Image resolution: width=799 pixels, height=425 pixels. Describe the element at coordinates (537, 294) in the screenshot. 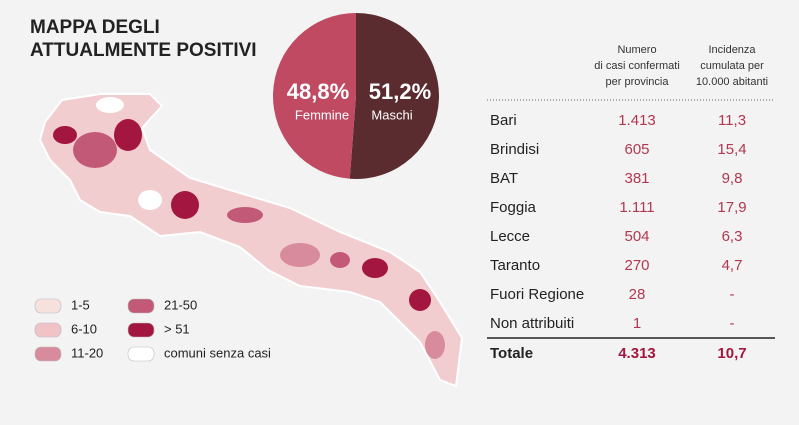

I see `row-label: Fuori Regione` at that location.